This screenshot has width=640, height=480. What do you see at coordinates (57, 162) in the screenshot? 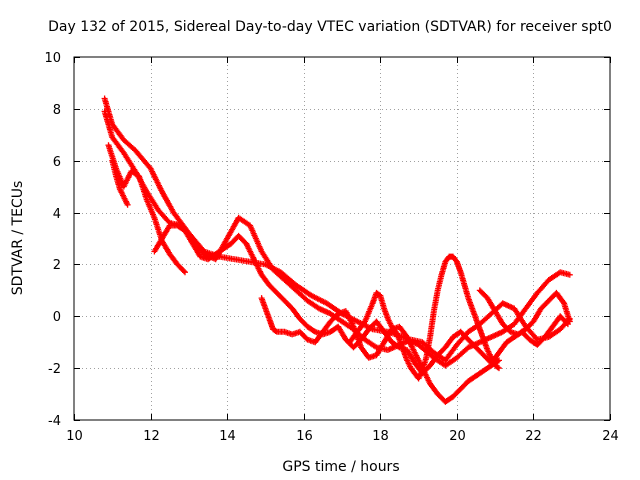
I see `y-tick-label: 6` at bounding box center [57, 162].